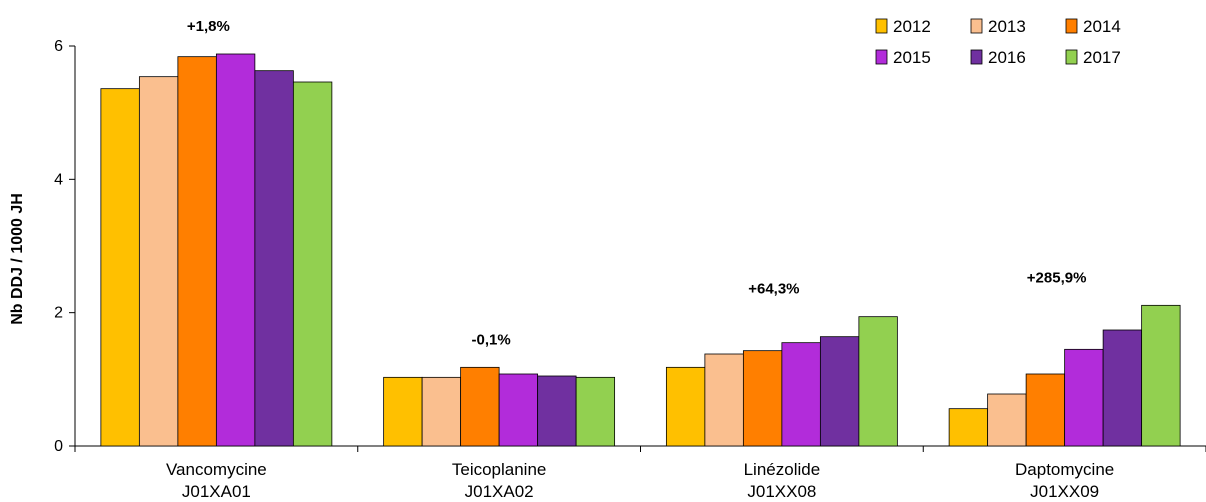 This screenshot has height=502, width=1206. What do you see at coordinates (773, 289) in the screenshot?
I see `change-annotation: +64,3%` at bounding box center [773, 289].